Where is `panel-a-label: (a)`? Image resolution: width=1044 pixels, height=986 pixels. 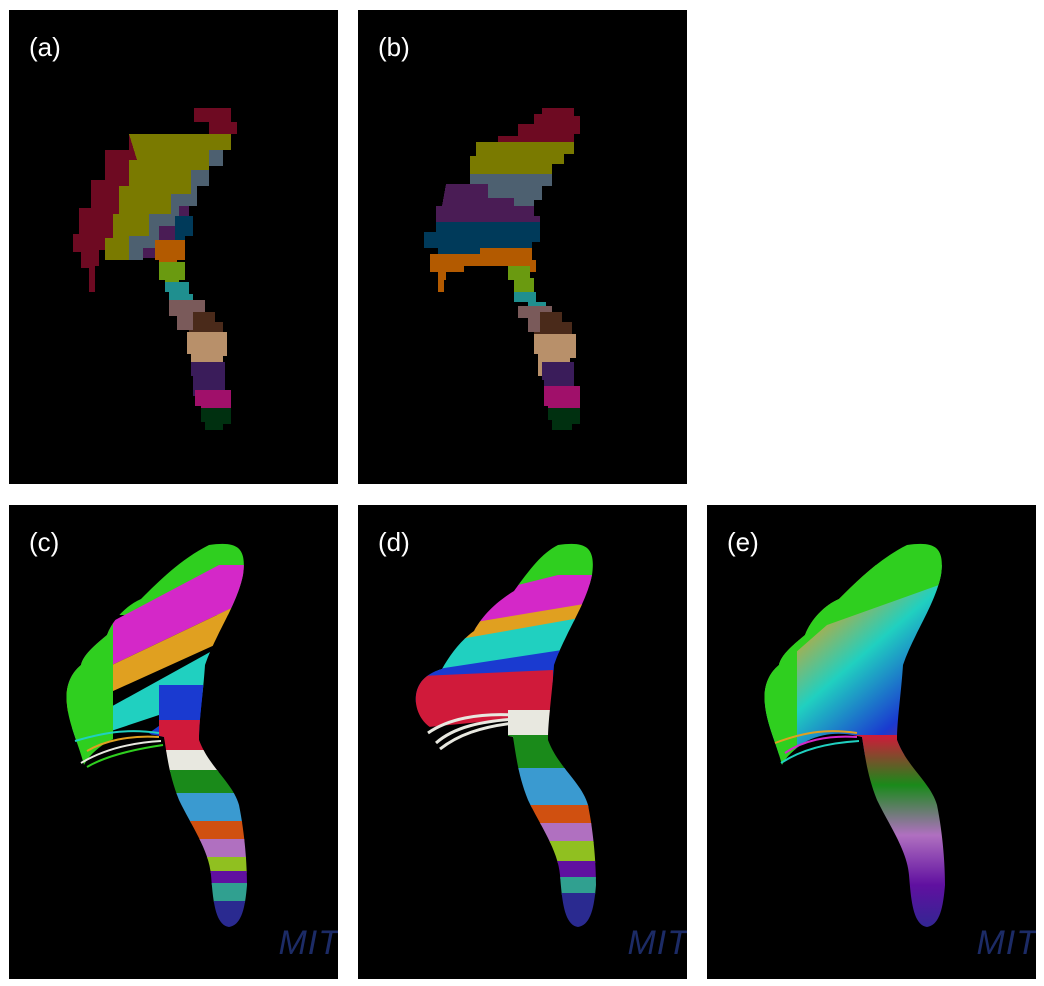
panel-a-label: (a) is located at coordinates (45, 47).